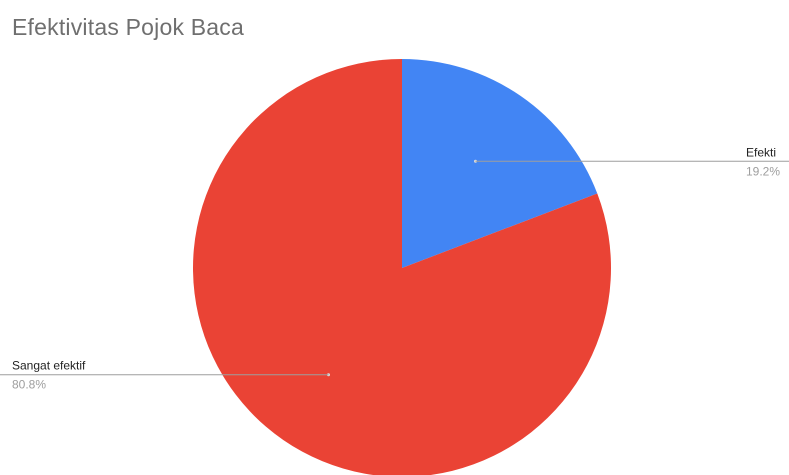 This screenshot has width=789, height=475. What do you see at coordinates (763, 171) in the screenshot?
I see `slice-value-label: 19.2%` at bounding box center [763, 171].